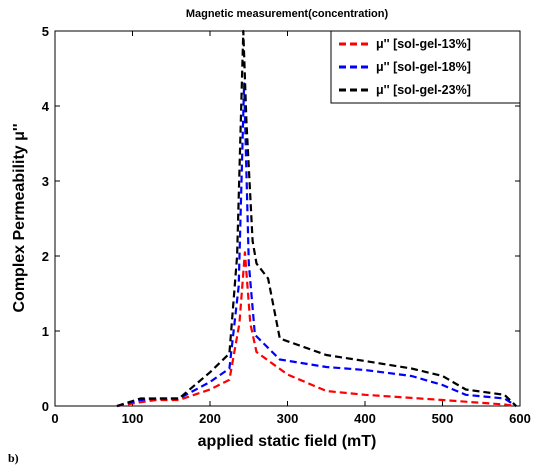  What do you see at coordinates (423, 90) in the screenshot?
I see `legend-label-3: μ'' [sol-gel-23%]` at bounding box center [423, 90].